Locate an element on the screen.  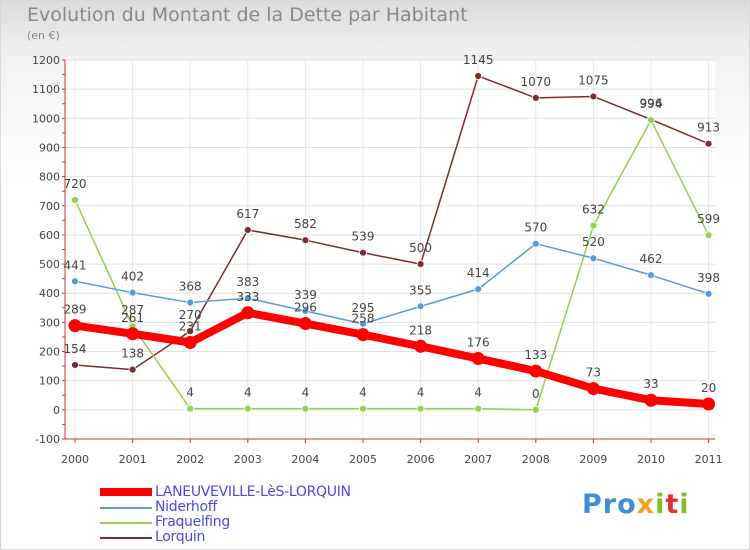
x-tick-label: 2000 is located at coordinates (75, 459).